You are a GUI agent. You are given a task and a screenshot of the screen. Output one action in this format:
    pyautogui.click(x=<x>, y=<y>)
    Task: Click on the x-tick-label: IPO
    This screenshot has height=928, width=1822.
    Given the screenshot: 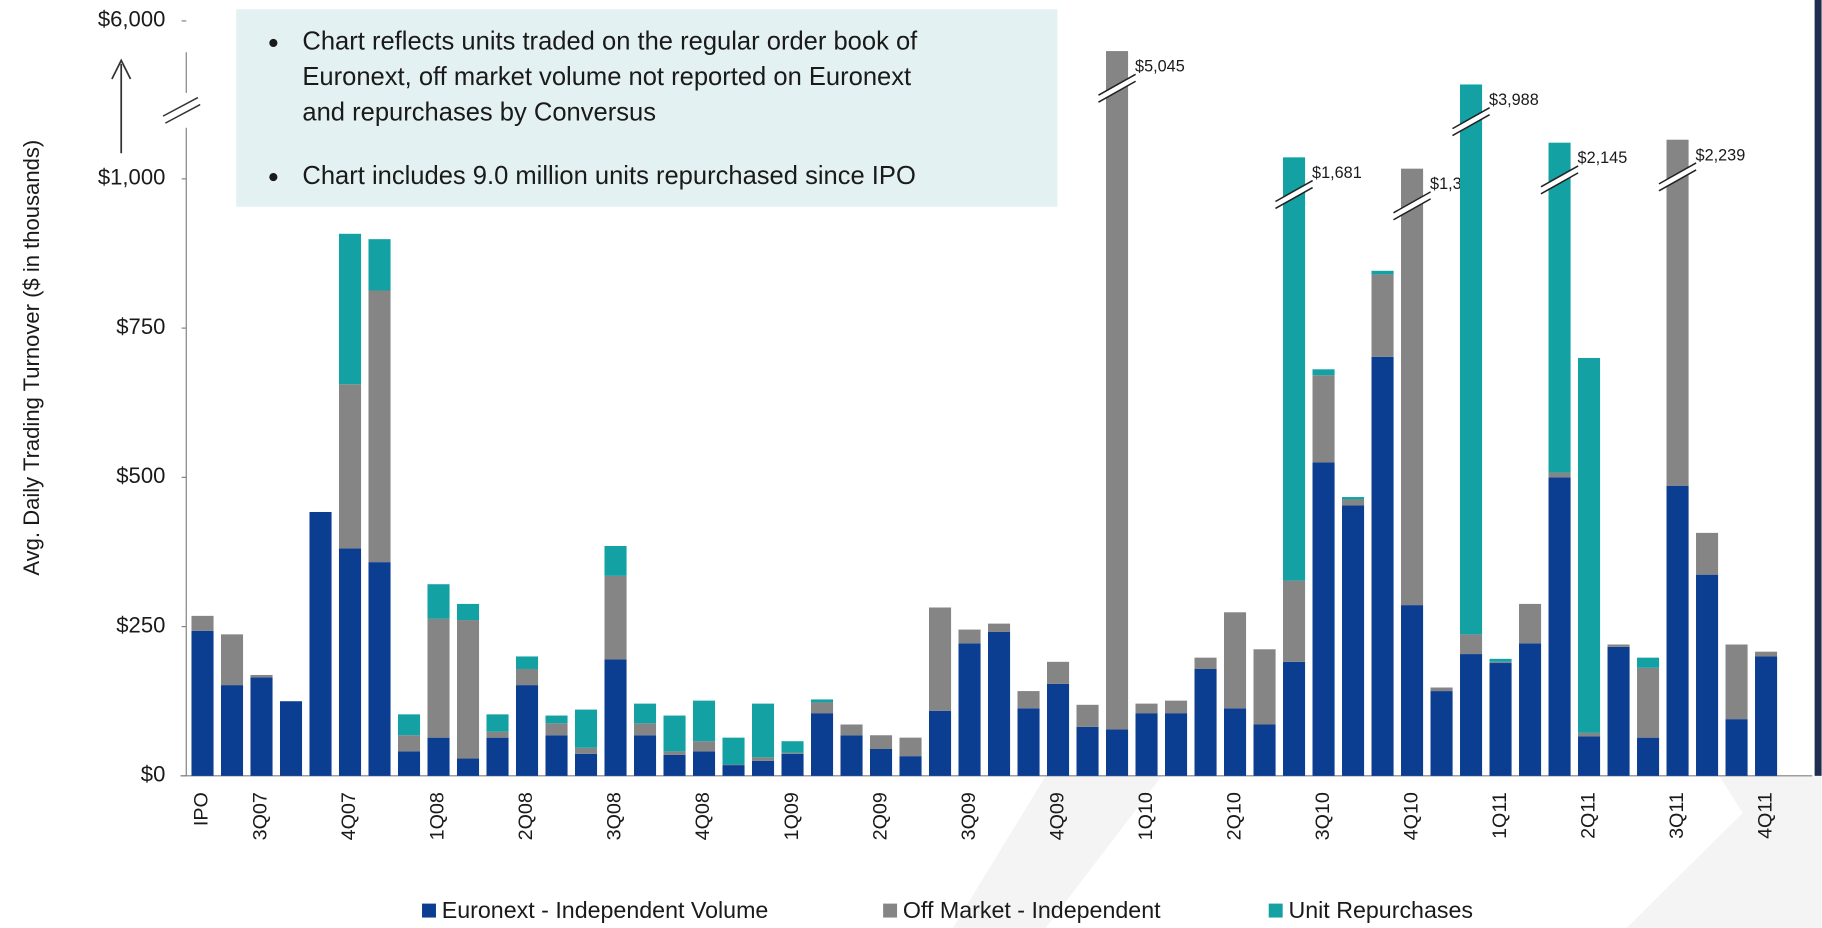 What is the action you would take?
    pyautogui.click(x=202, y=809)
    